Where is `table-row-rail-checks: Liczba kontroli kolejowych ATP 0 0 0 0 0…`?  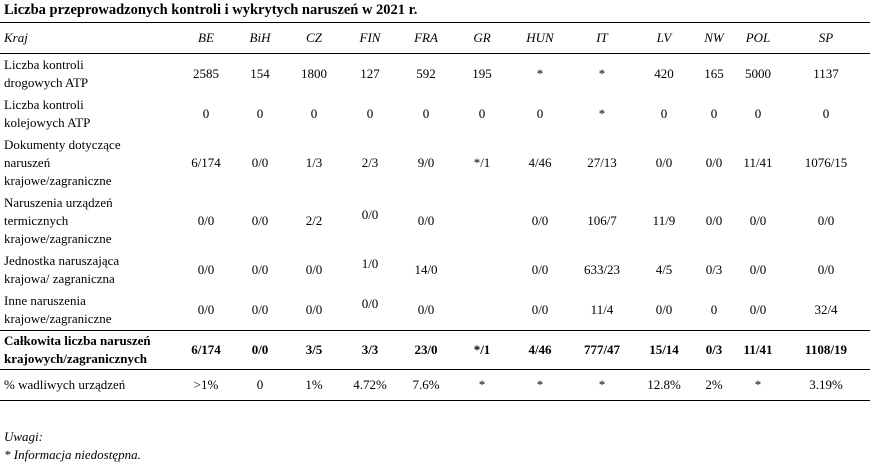 table-row-rail-checks: Liczba kontroli kolejowych ATP 0 0 0 0 0… is located at coordinates (435, 114).